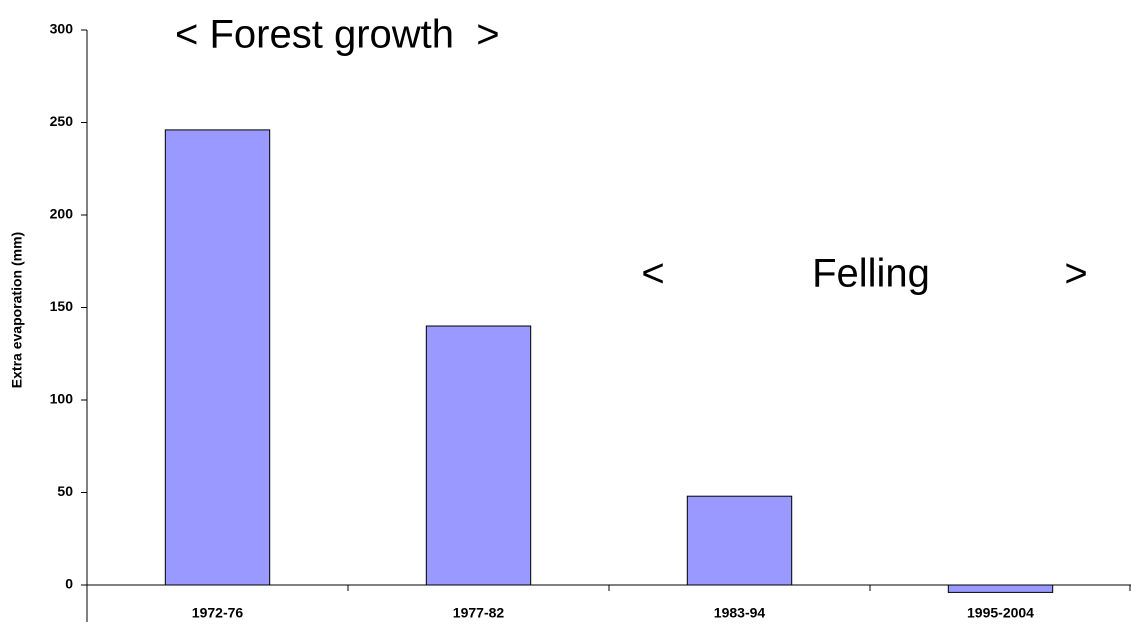 This screenshot has width=1131, height=628. Describe the element at coordinates (62, 29) in the screenshot. I see `y-tick-label: 300` at that location.